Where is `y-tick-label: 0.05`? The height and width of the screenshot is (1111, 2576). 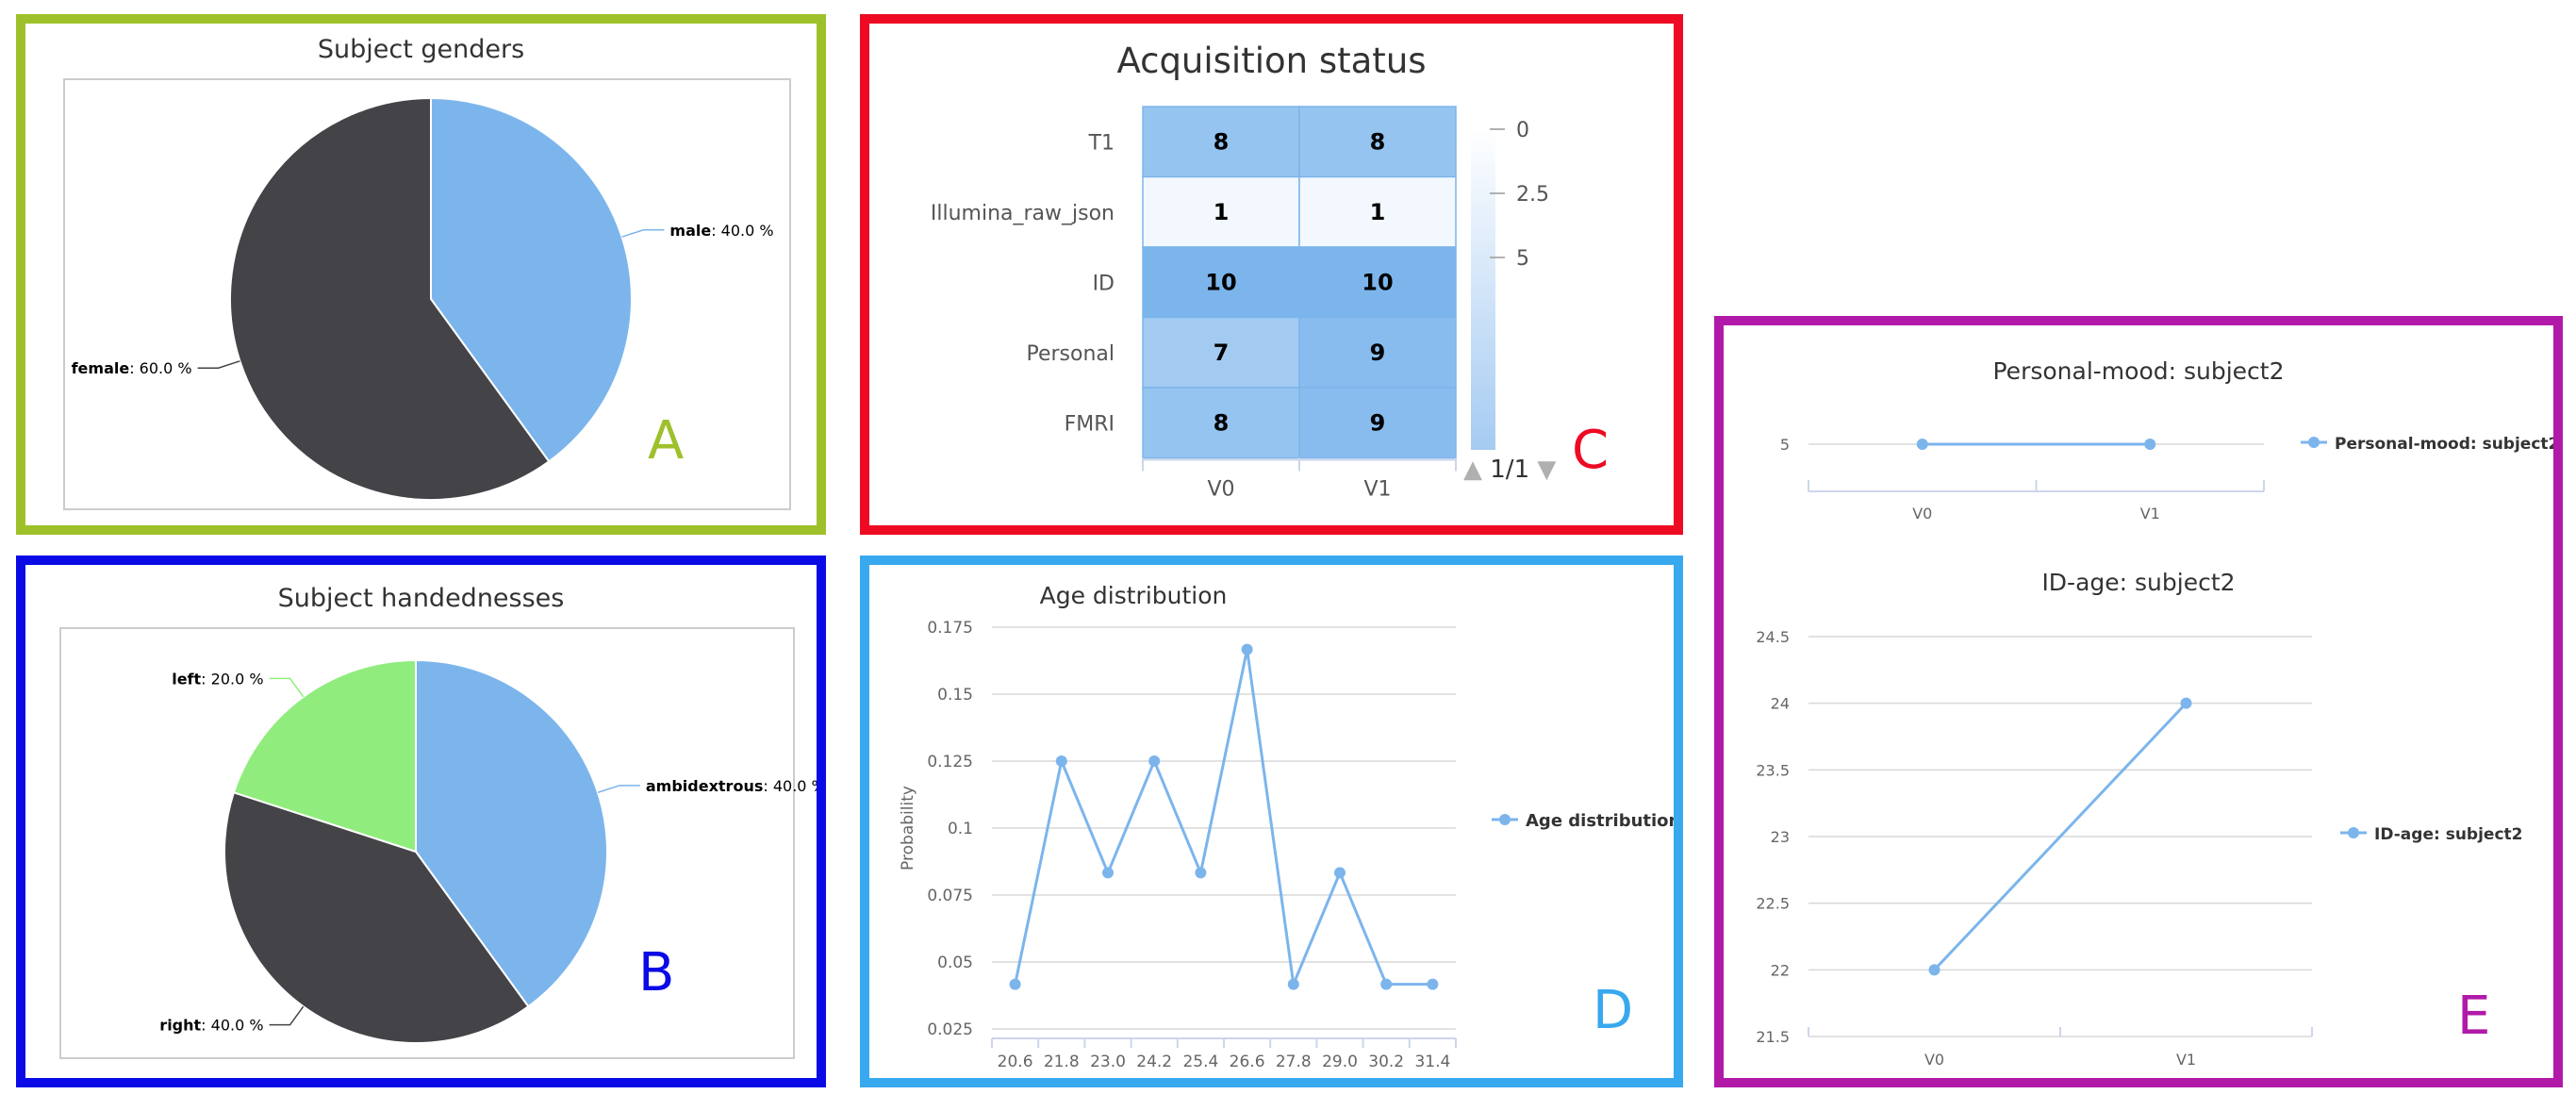
y-tick-label: 0.05 is located at coordinates (955, 962).